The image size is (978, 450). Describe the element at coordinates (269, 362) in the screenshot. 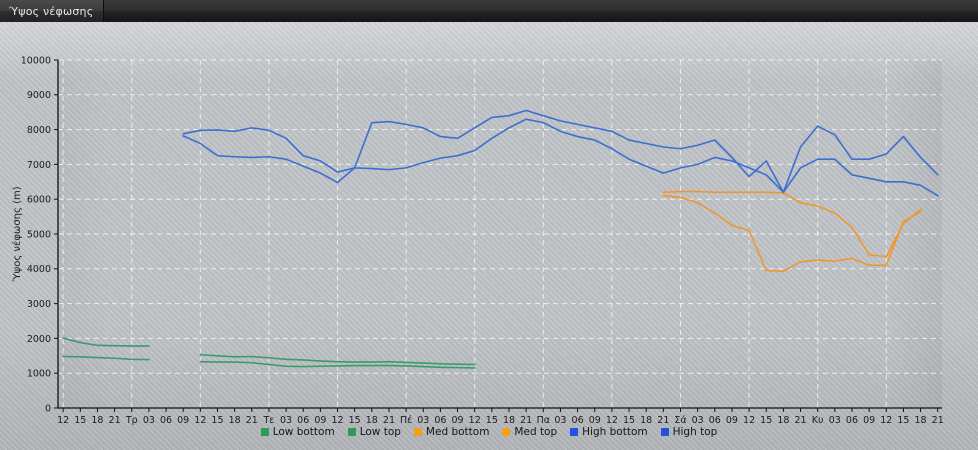

I see `series-low-bottom` at that location.